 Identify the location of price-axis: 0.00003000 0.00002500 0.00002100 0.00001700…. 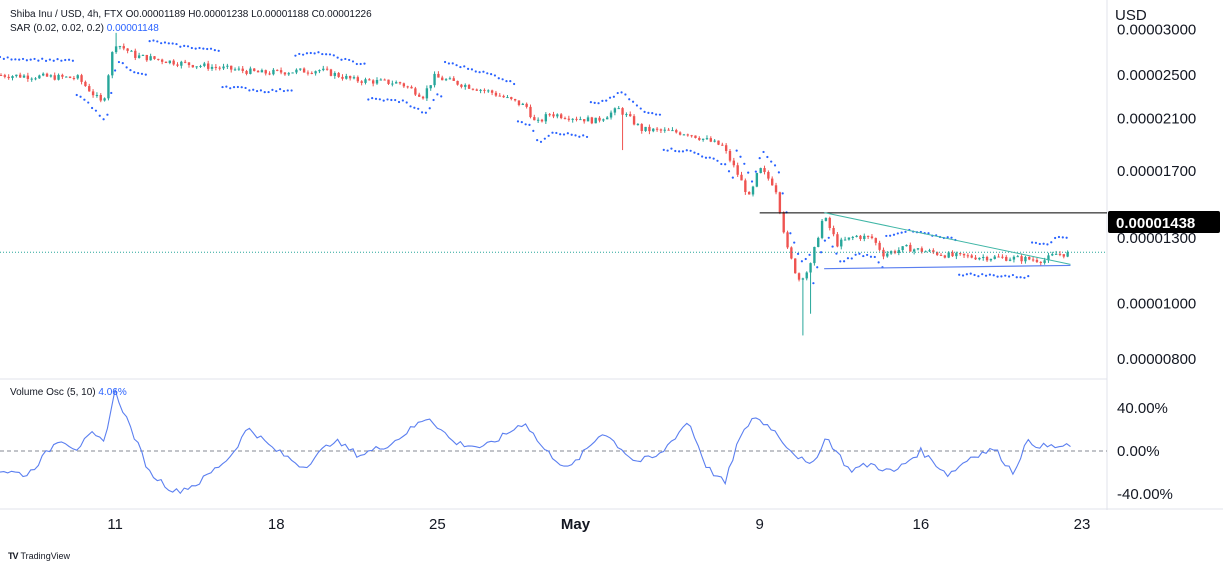
(1156, 262).